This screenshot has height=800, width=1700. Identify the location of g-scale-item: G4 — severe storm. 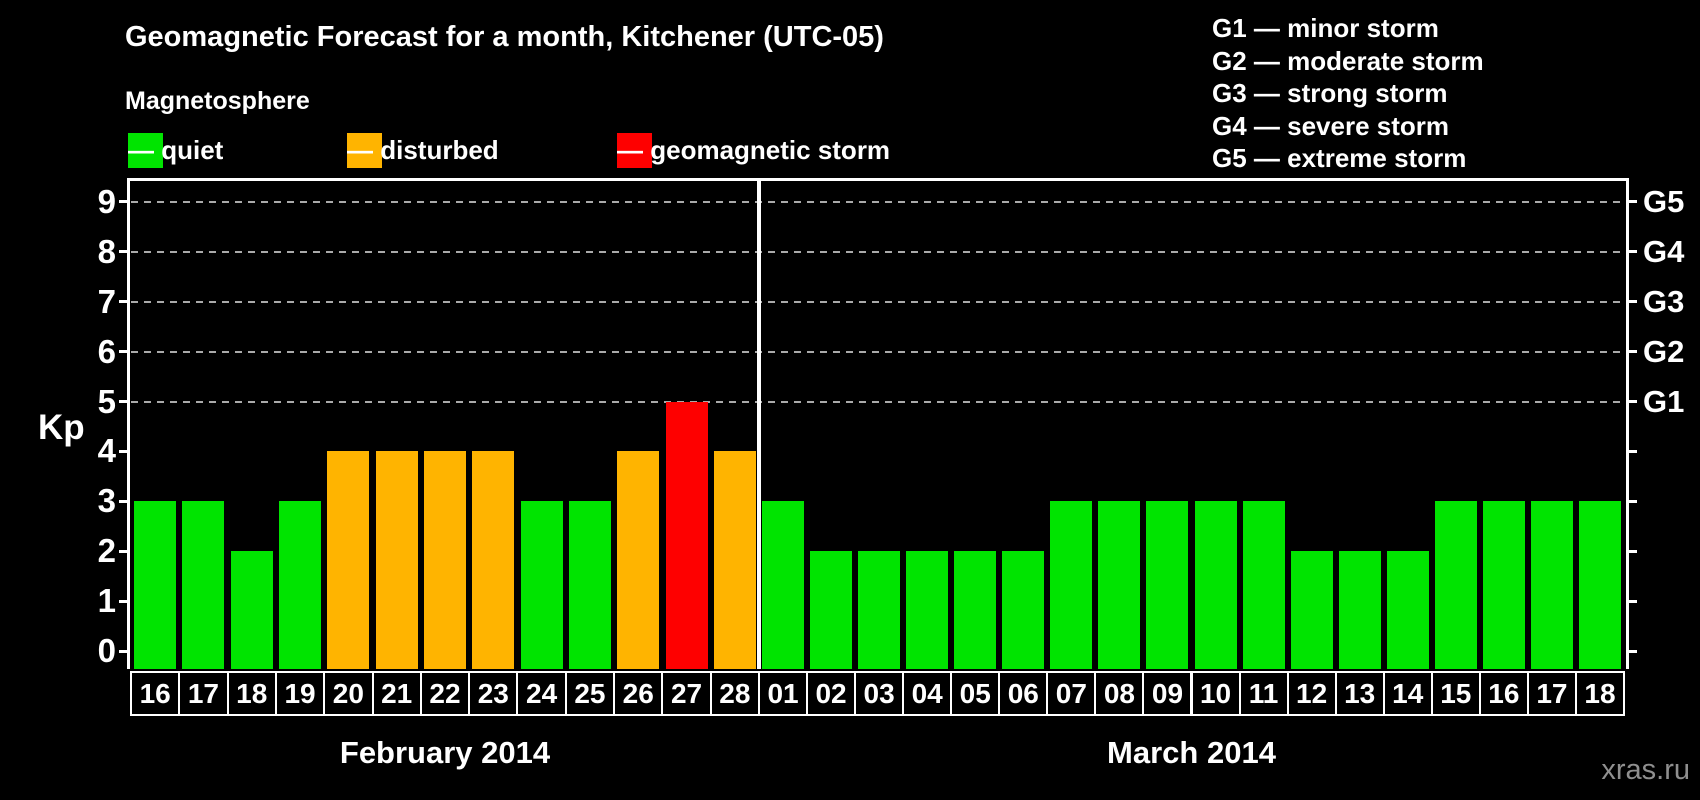
(1331, 125).